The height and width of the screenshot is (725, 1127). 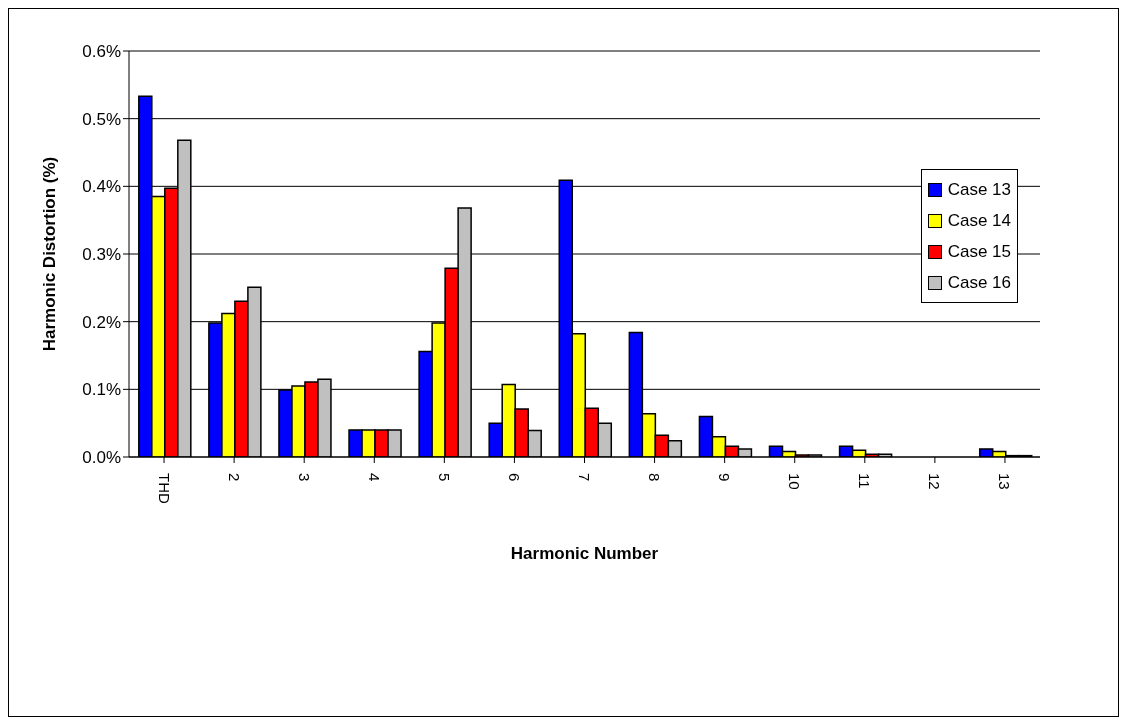 I want to click on y-axis-title: Harmonic Distortion (%), so click(x=50, y=254).